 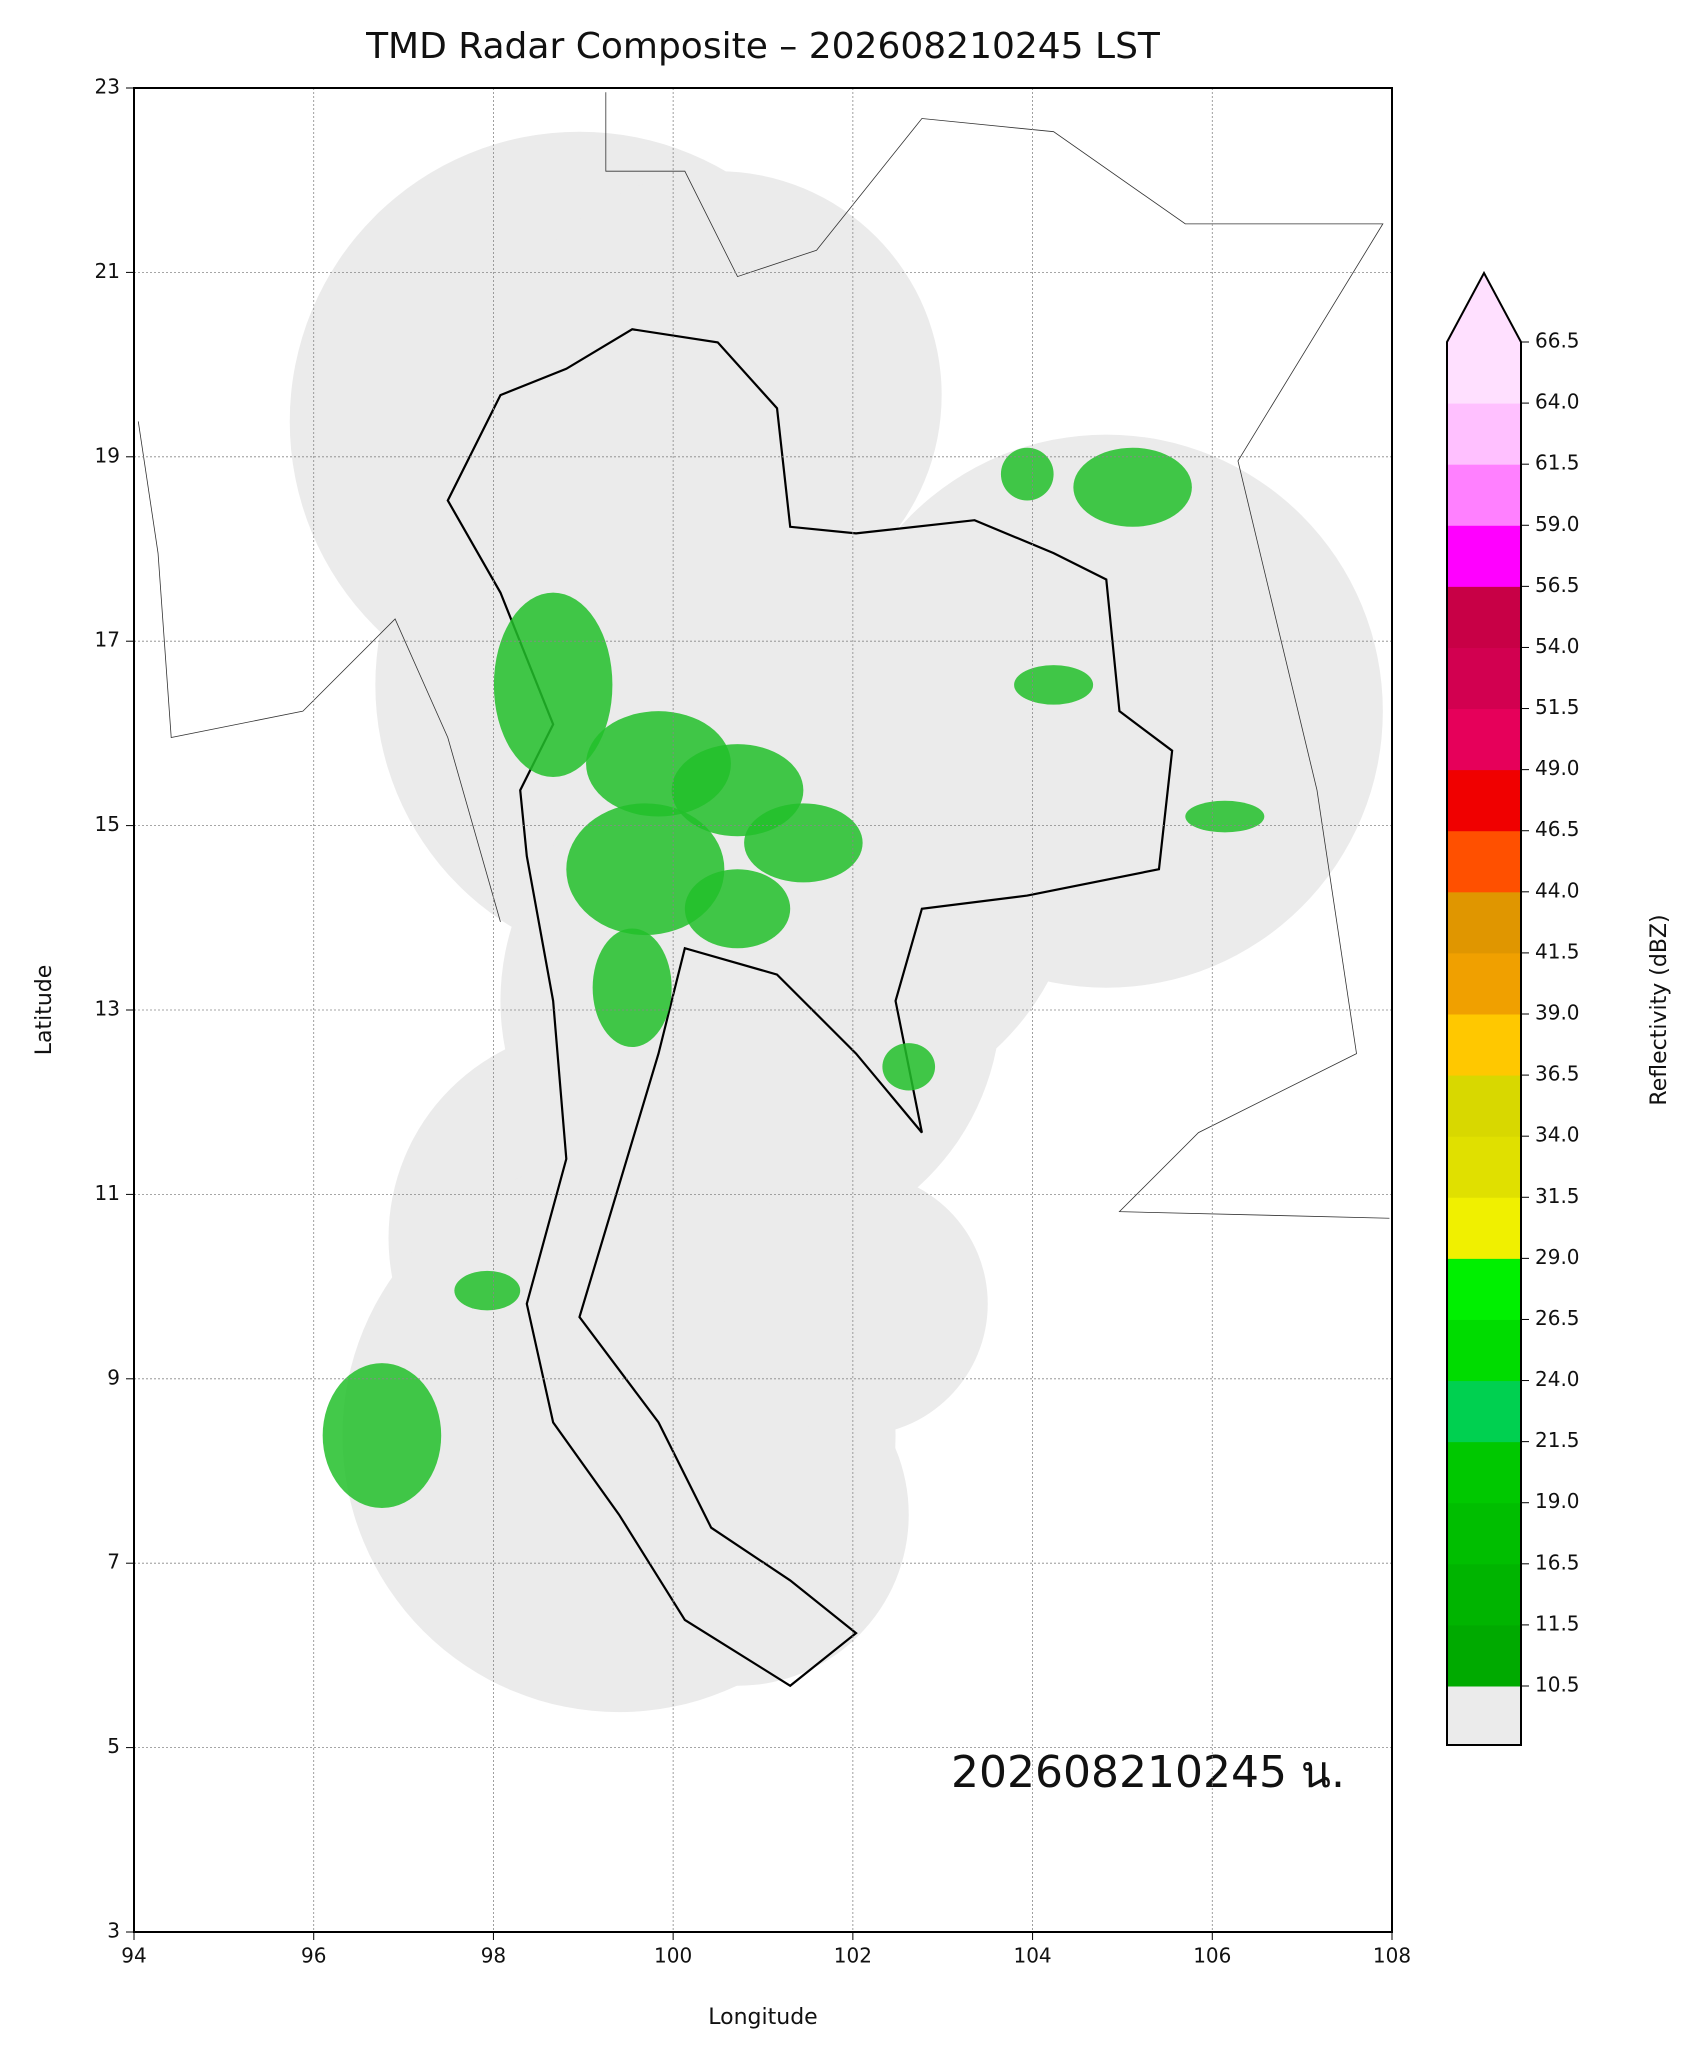 What do you see at coordinates (1557, 1013) in the screenshot?
I see `colorbar-tick-label: 39.0` at bounding box center [1557, 1013].